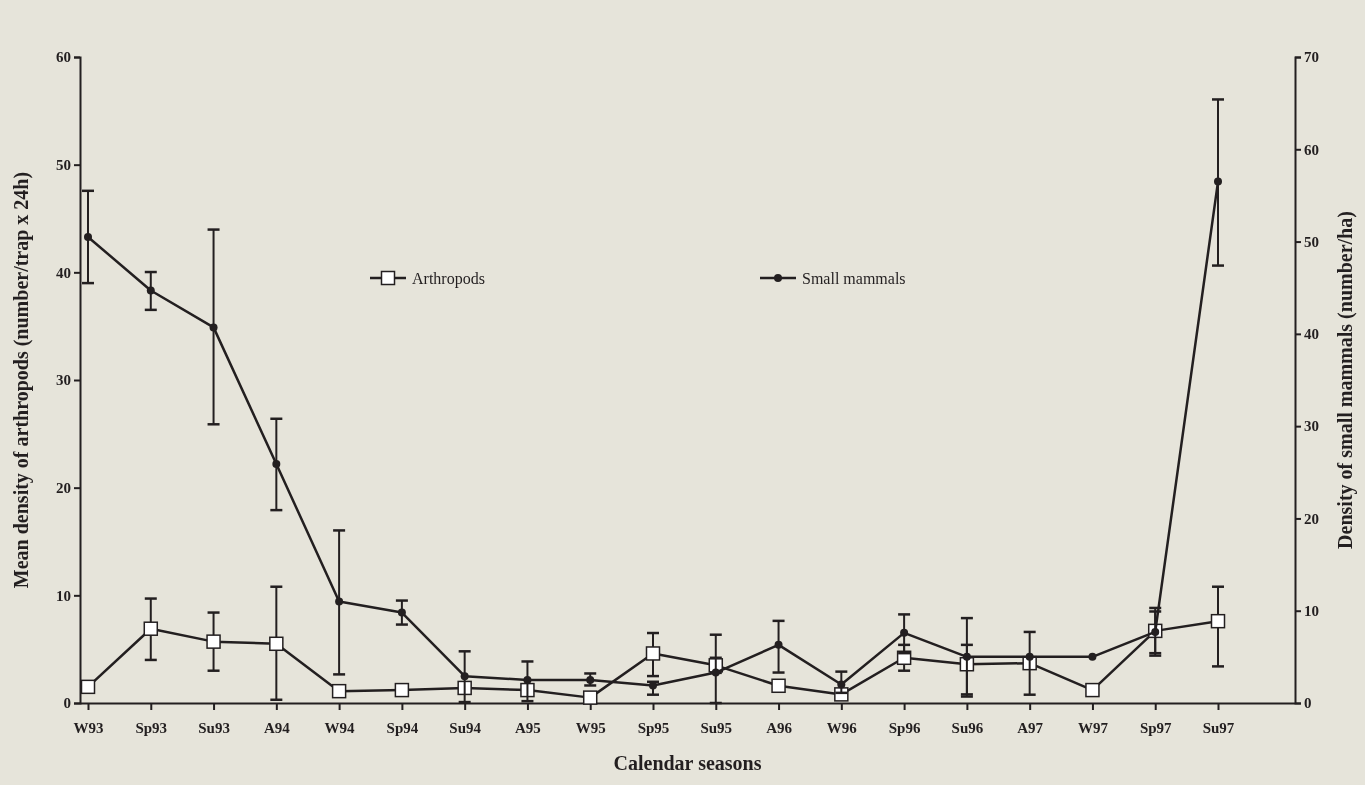 This screenshot has width=1365, height=785. I want to click on x-tick-label: W94, so click(340, 727).